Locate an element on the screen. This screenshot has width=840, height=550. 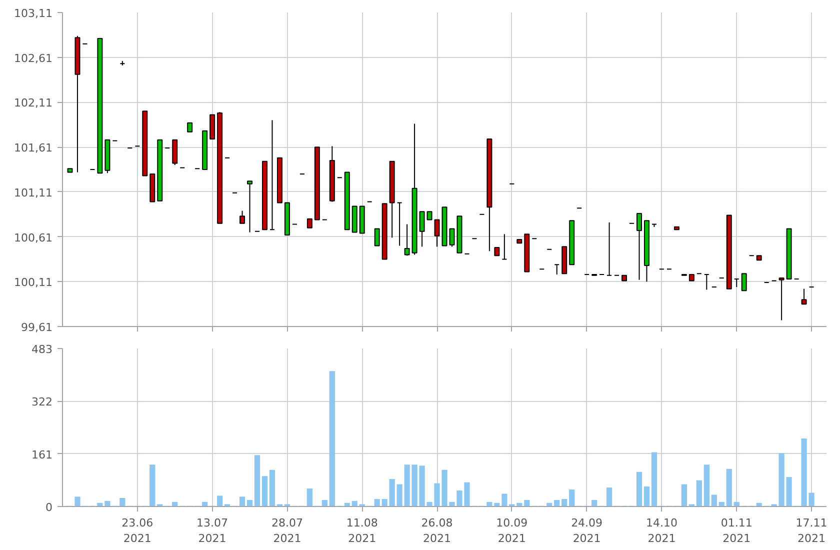
x-tick-label: 14.10 2021 is located at coordinates (662, 531).